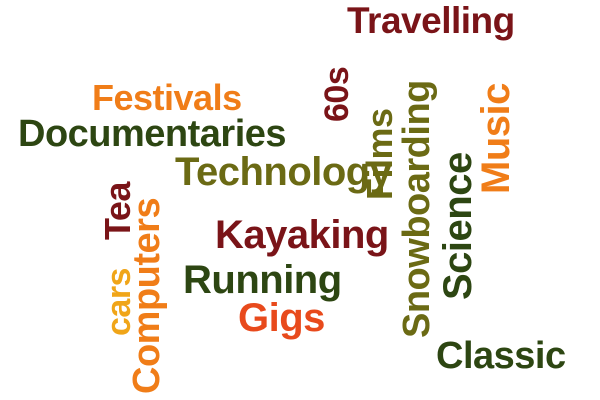 This screenshot has height=400, width=600. Describe the element at coordinates (417, 209) in the screenshot. I see `word-snowboarding: Snowboarding` at that location.